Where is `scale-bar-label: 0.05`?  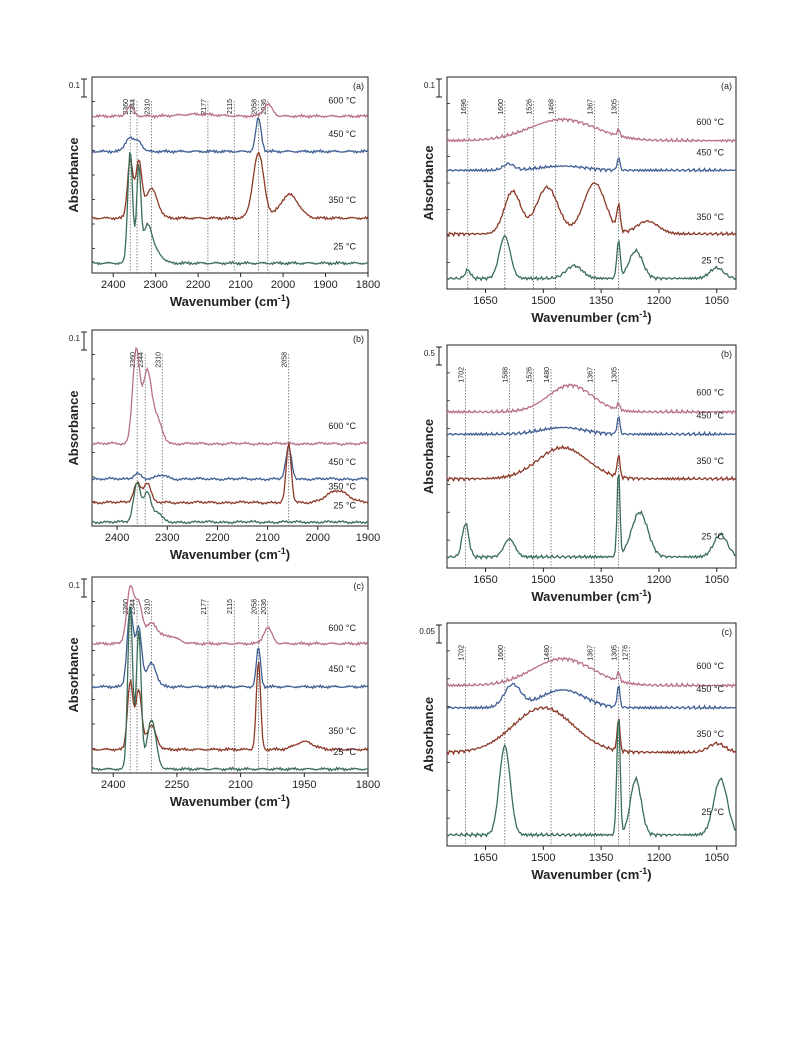
scale-bar-label: 0.05 is located at coordinates (427, 631).